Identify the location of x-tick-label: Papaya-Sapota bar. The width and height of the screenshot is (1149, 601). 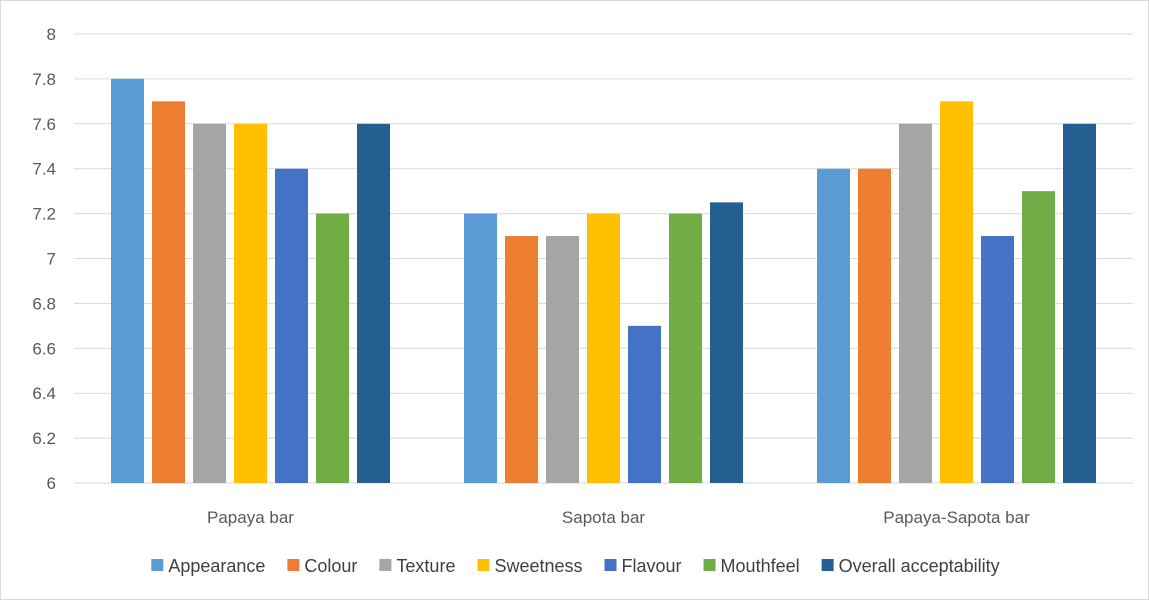
(956, 517).